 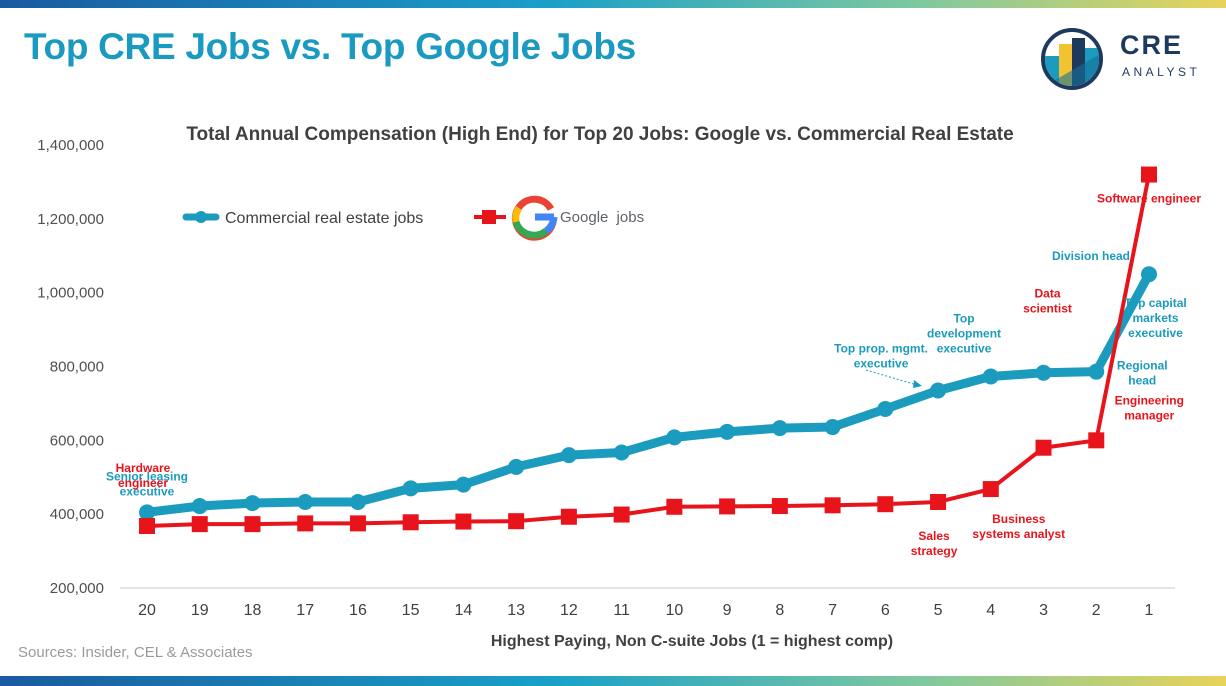 What do you see at coordinates (727, 610) in the screenshot?
I see `x-tick-label: 9` at bounding box center [727, 610].